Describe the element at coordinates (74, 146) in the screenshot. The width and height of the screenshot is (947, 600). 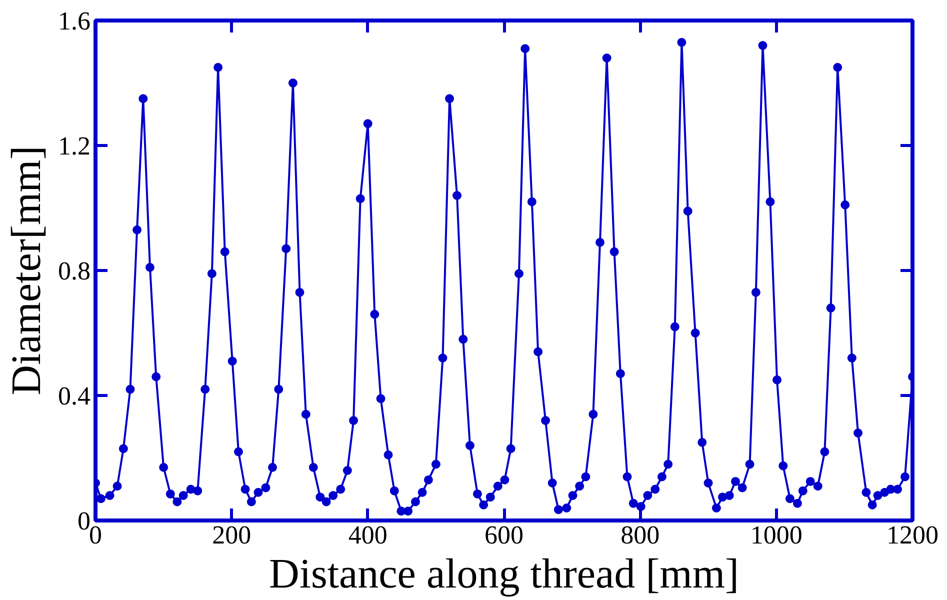
I see `y-tick-label: 1.2` at that location.